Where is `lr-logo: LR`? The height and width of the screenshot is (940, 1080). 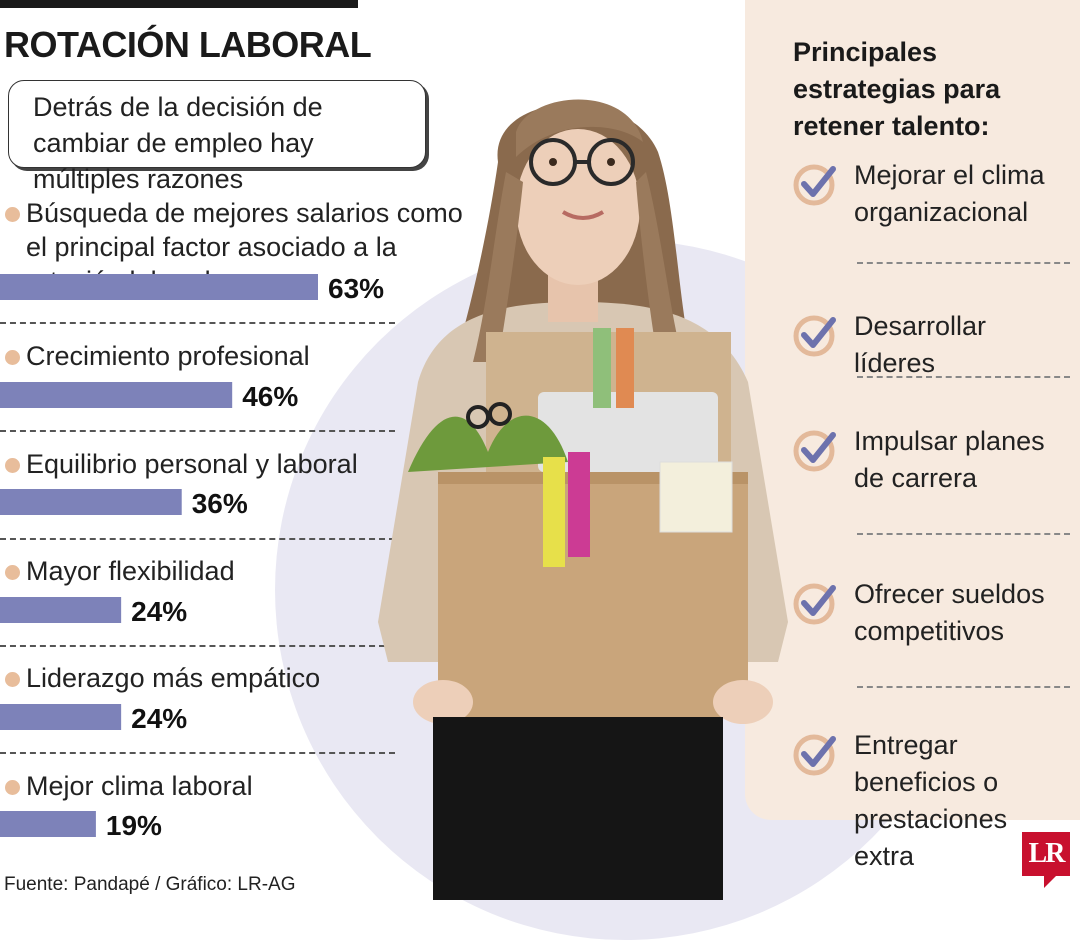 lr-logo: LR is located at coordinates (1046, 854).